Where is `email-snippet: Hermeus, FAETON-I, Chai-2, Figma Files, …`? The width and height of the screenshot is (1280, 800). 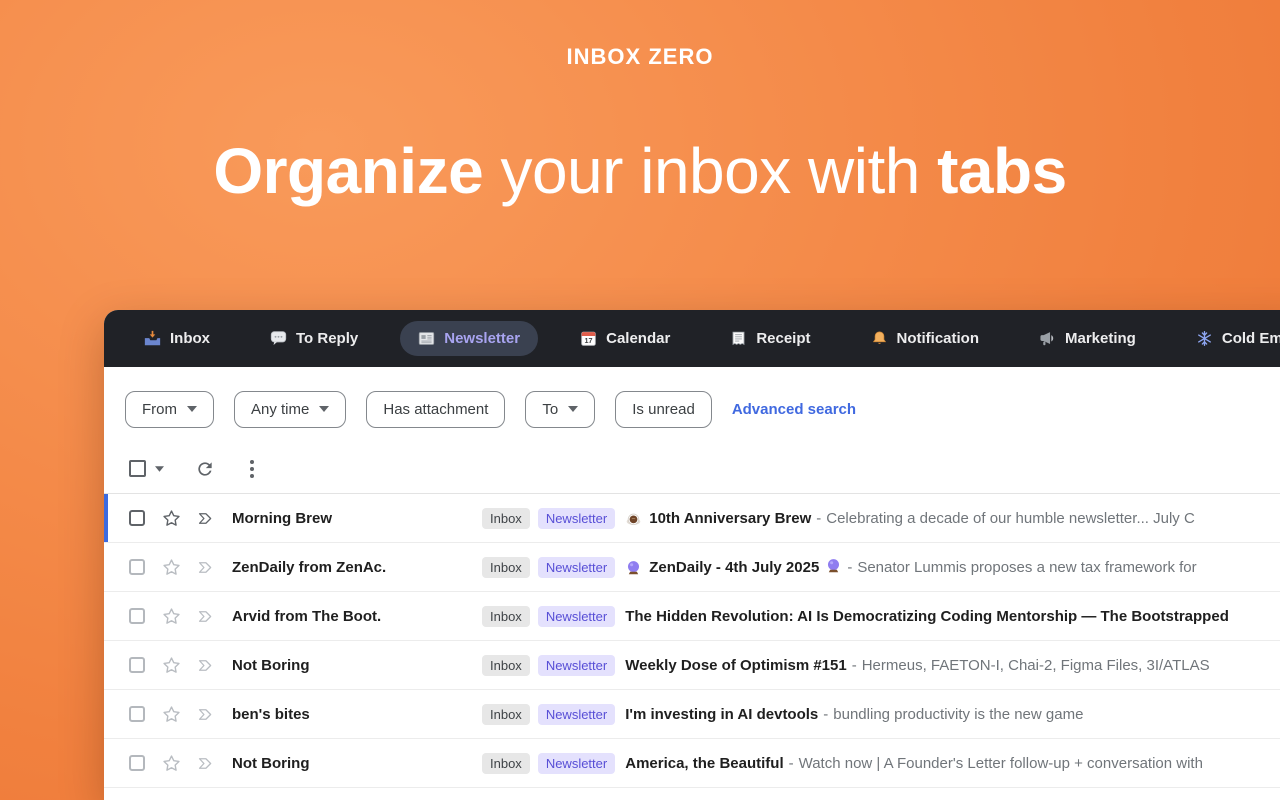 email-snippet: Hermeus, FAETON-I, Chai-2, Figma Files, … is located at coordinates (1035, 665).